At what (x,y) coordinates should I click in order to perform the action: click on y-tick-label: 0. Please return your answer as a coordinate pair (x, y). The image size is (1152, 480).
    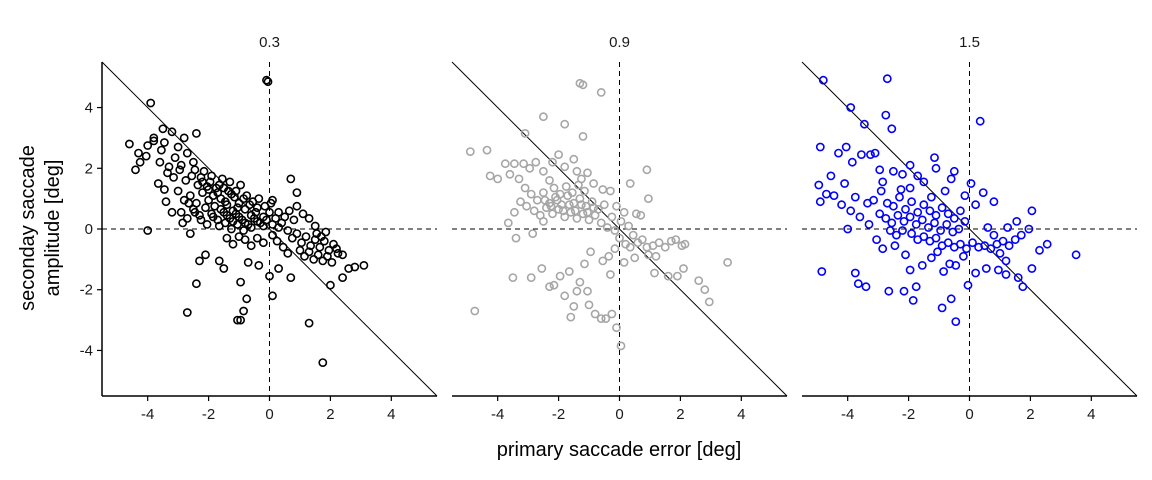
    Looking at the image, I should click on (89, 229).